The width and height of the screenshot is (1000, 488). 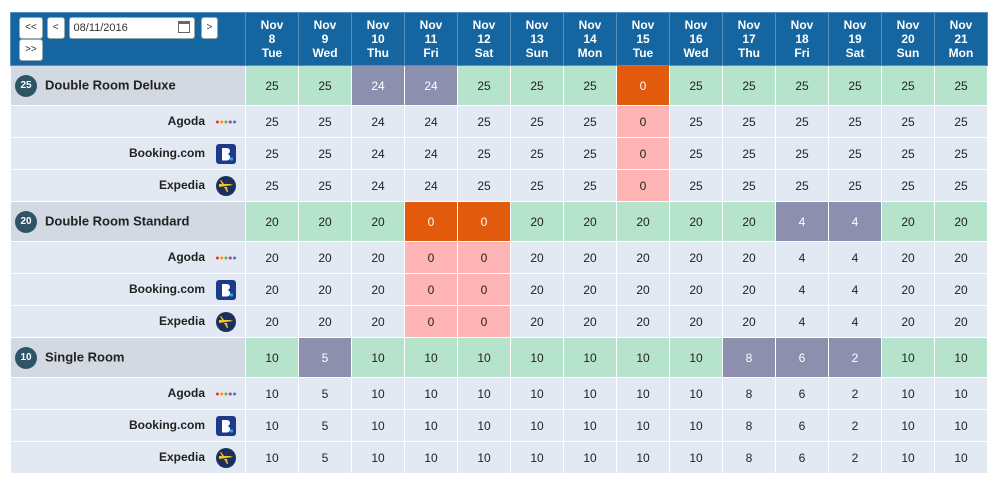 I want to click on nav-button: <<, so click(x=31, y=28).